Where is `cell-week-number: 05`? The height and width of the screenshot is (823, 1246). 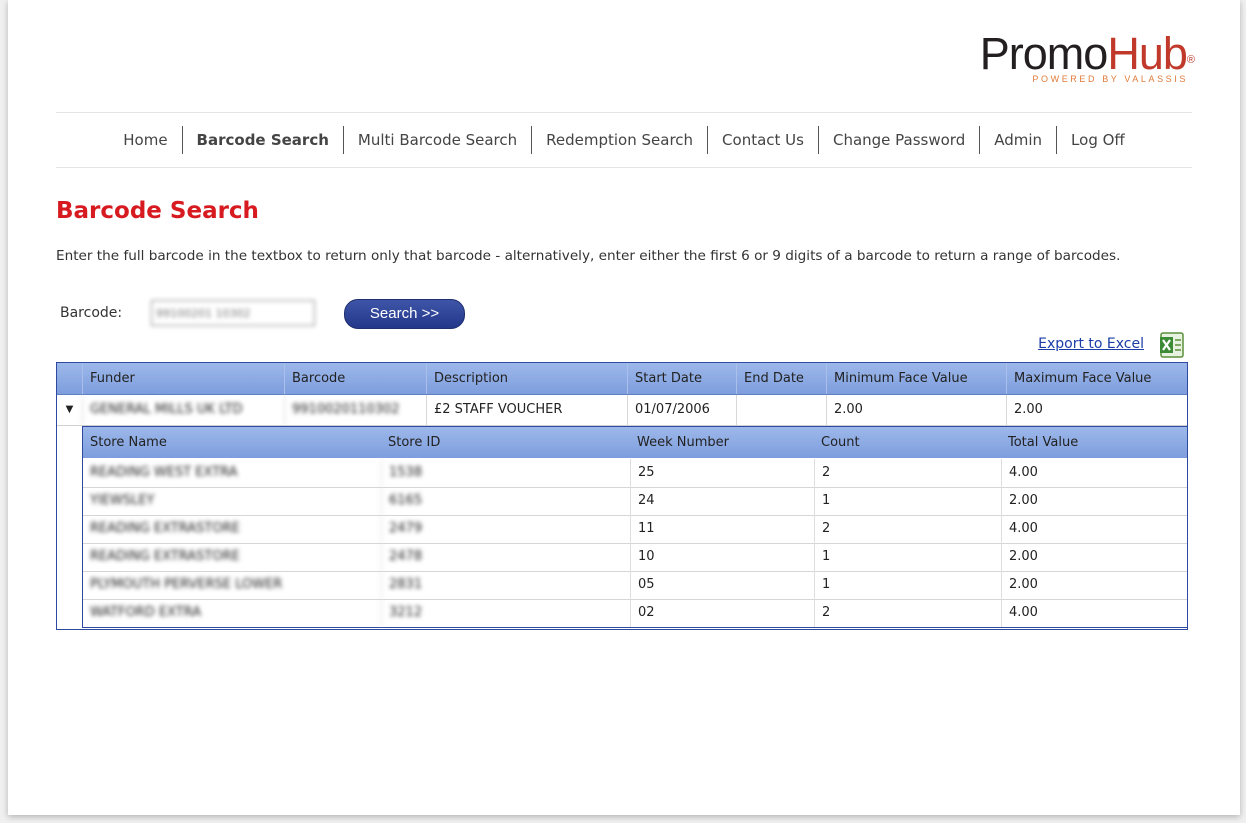 cell-week-number: 05 is located at coordinates (722, 585).